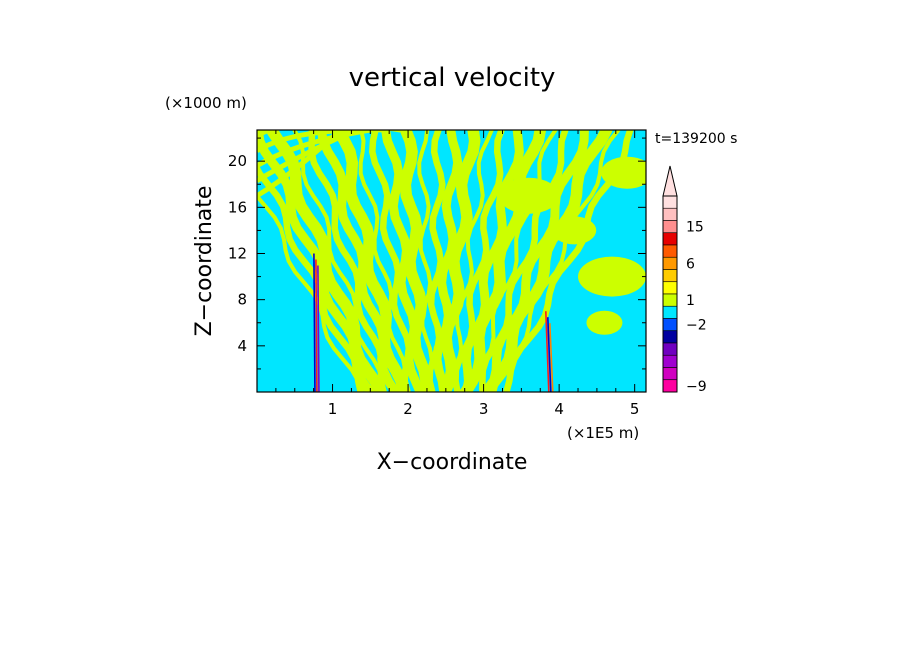 This screenshot has height=654, width=904. What do you see at coordinates (484, 409) in the screenshot?
I see `x-tick-label: 3` at bounding box center [484, 409].